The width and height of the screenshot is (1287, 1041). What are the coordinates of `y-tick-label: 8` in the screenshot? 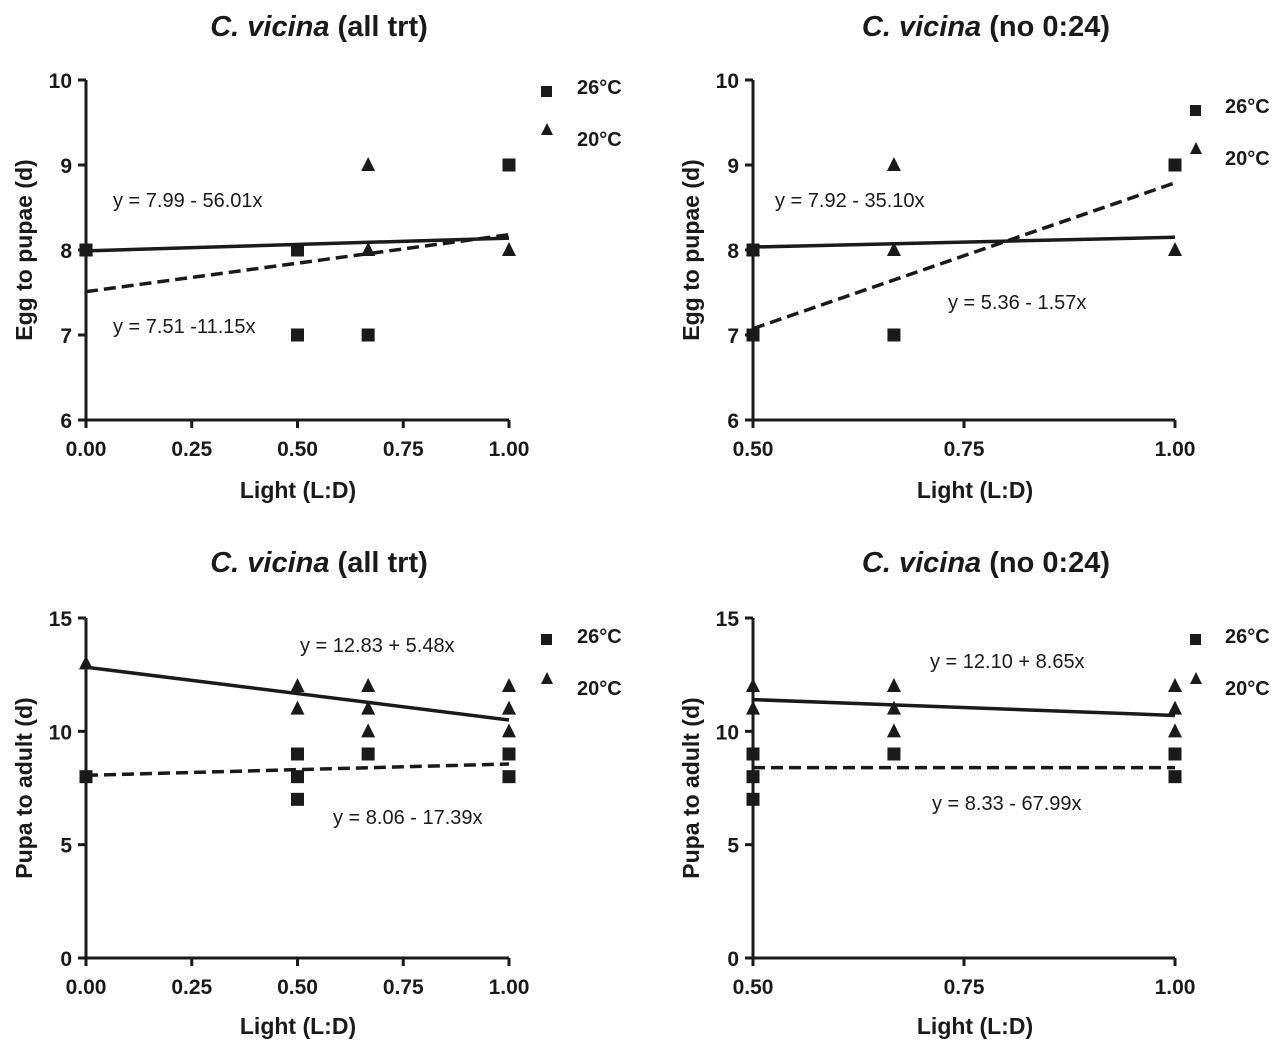 It's located at (733, 251).